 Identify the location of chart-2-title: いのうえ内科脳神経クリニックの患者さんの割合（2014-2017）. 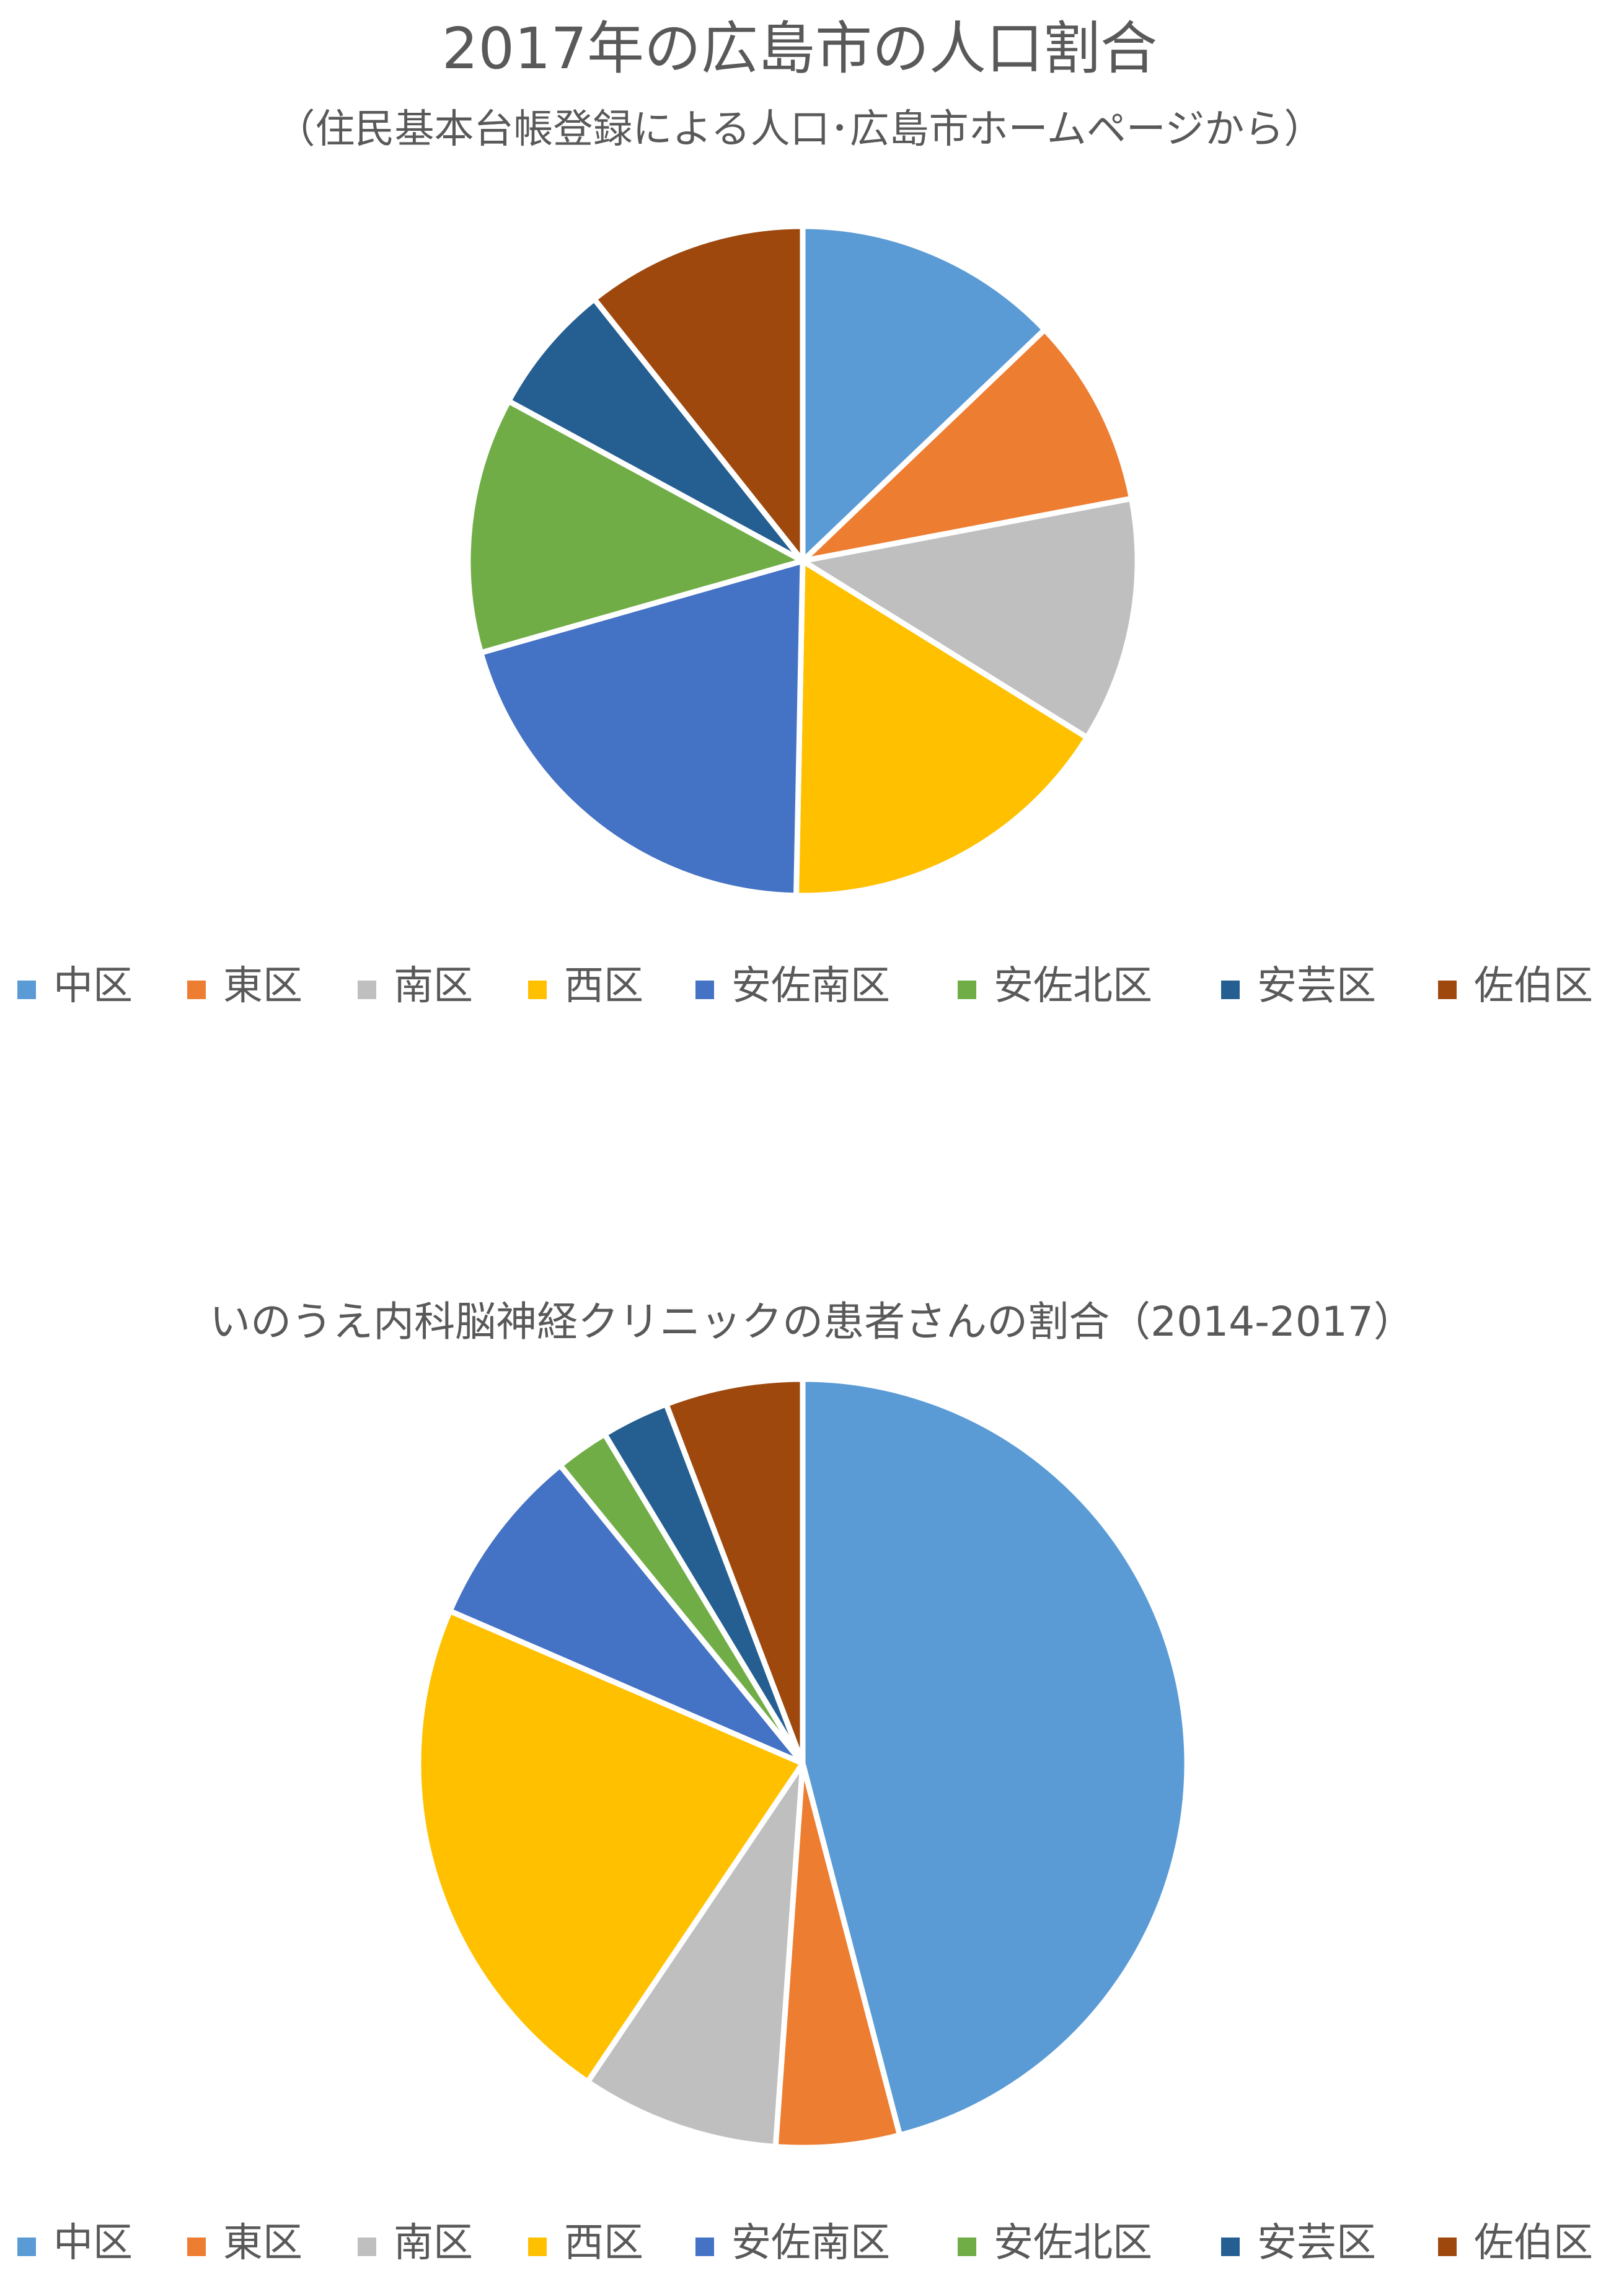
(812, 1322).